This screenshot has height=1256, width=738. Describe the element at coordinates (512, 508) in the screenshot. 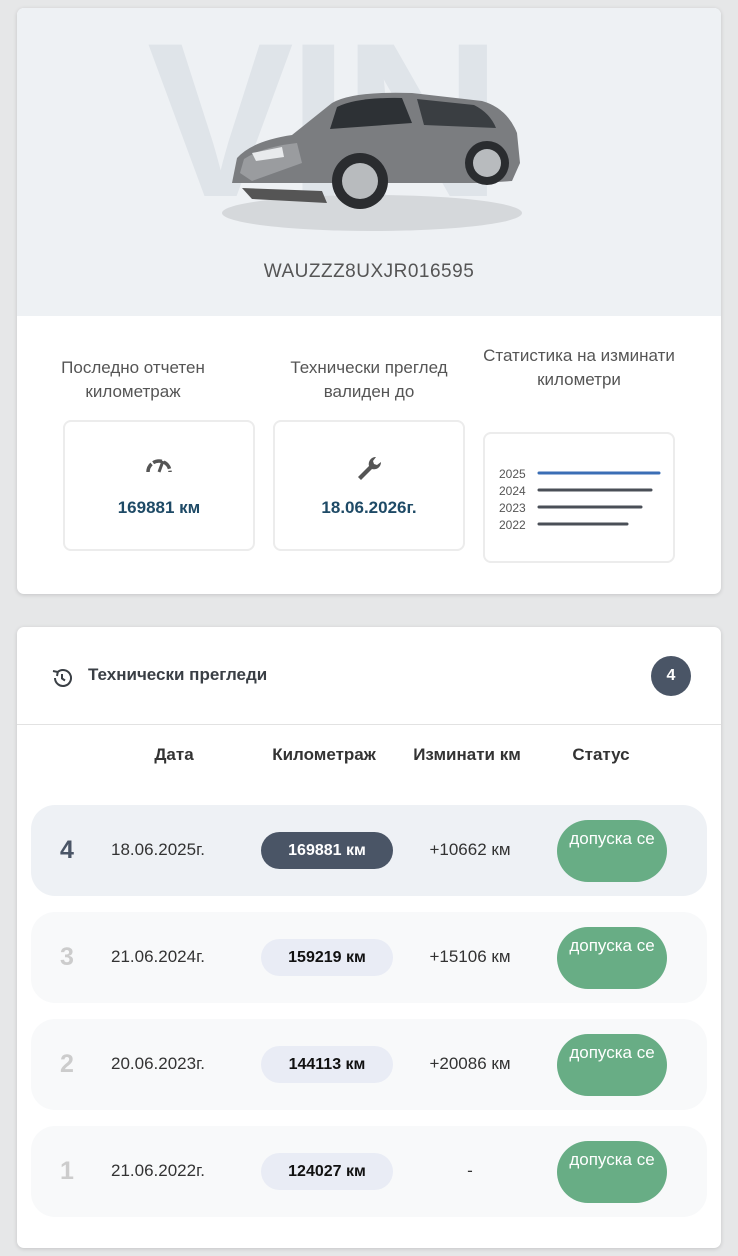

I see `year-label: 2023` at that location.